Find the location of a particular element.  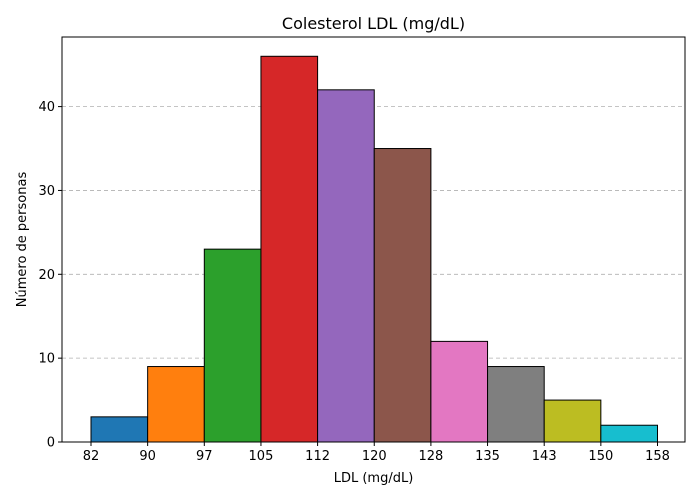

y-tick-label: 20 is located at coordinates (46, 275).